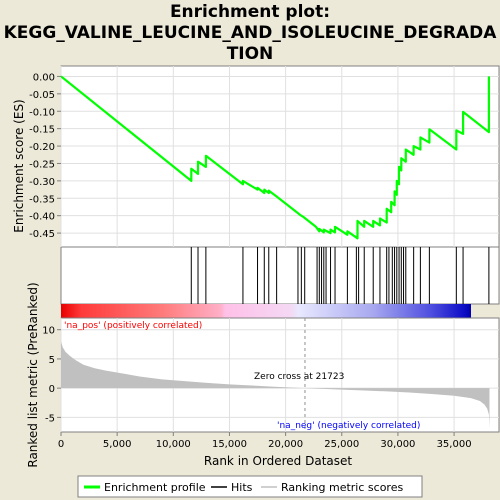  What do you see at coordinates (278, 461) in the screenshot?
I see `x-axis-label: Rank in Ordered Dataset` at bounding box center [278, 461].